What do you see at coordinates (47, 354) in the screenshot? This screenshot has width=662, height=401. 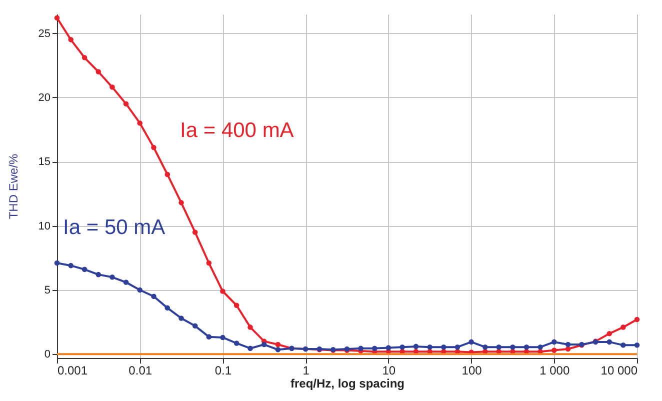 I see `y-tick-label: 0` at bounding box center [47, 354].